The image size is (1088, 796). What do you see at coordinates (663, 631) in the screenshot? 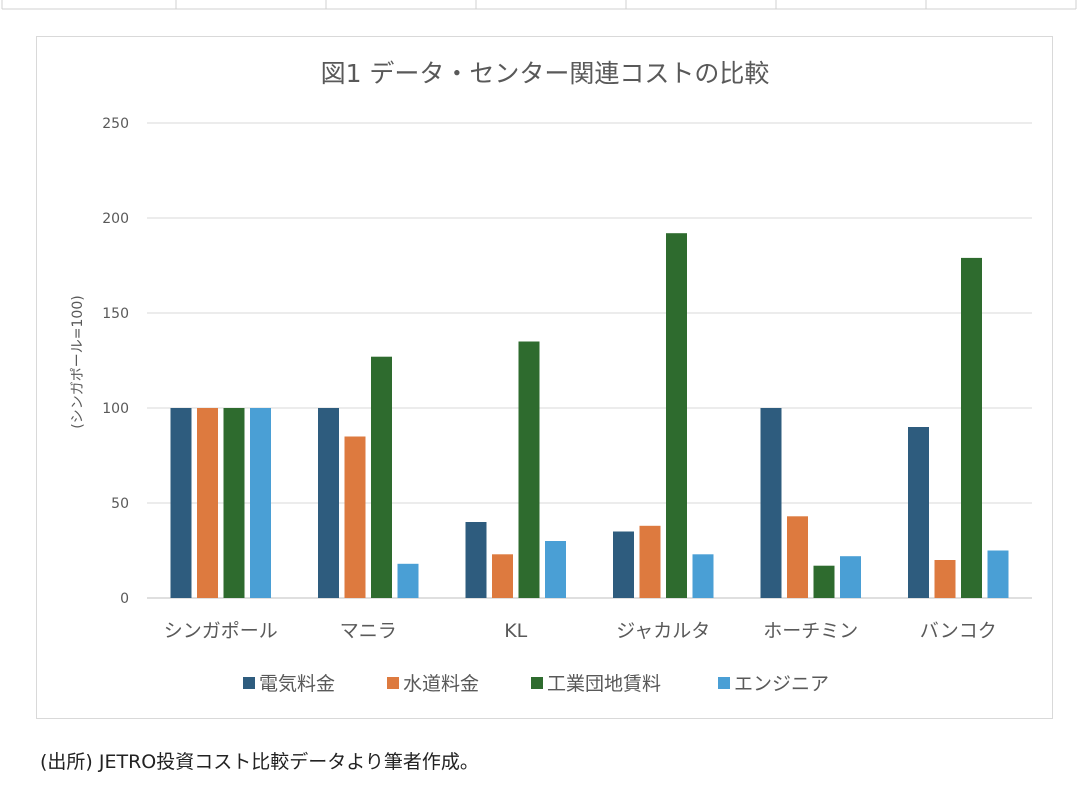
I see `x-tick-label: ジャカルタ` at bounding box center [663, 631].